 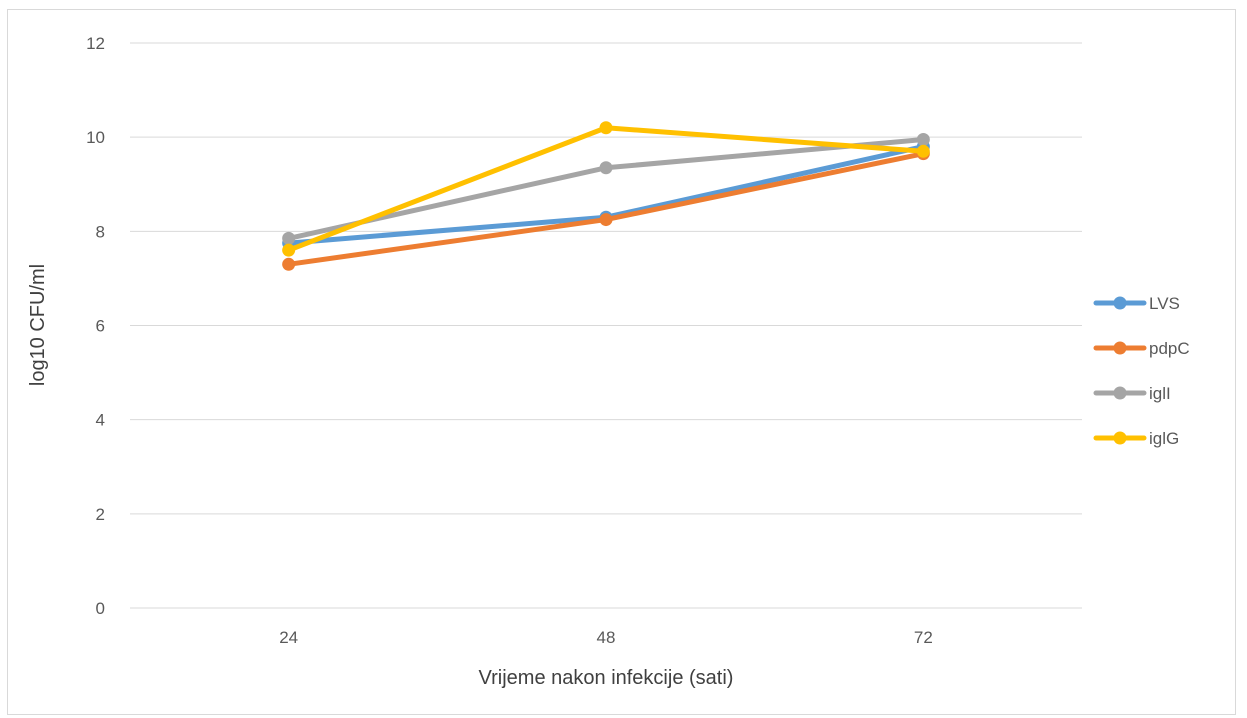 I want to click on y-axis-title: log10 CFU/ml, so click(x=38, y=325).